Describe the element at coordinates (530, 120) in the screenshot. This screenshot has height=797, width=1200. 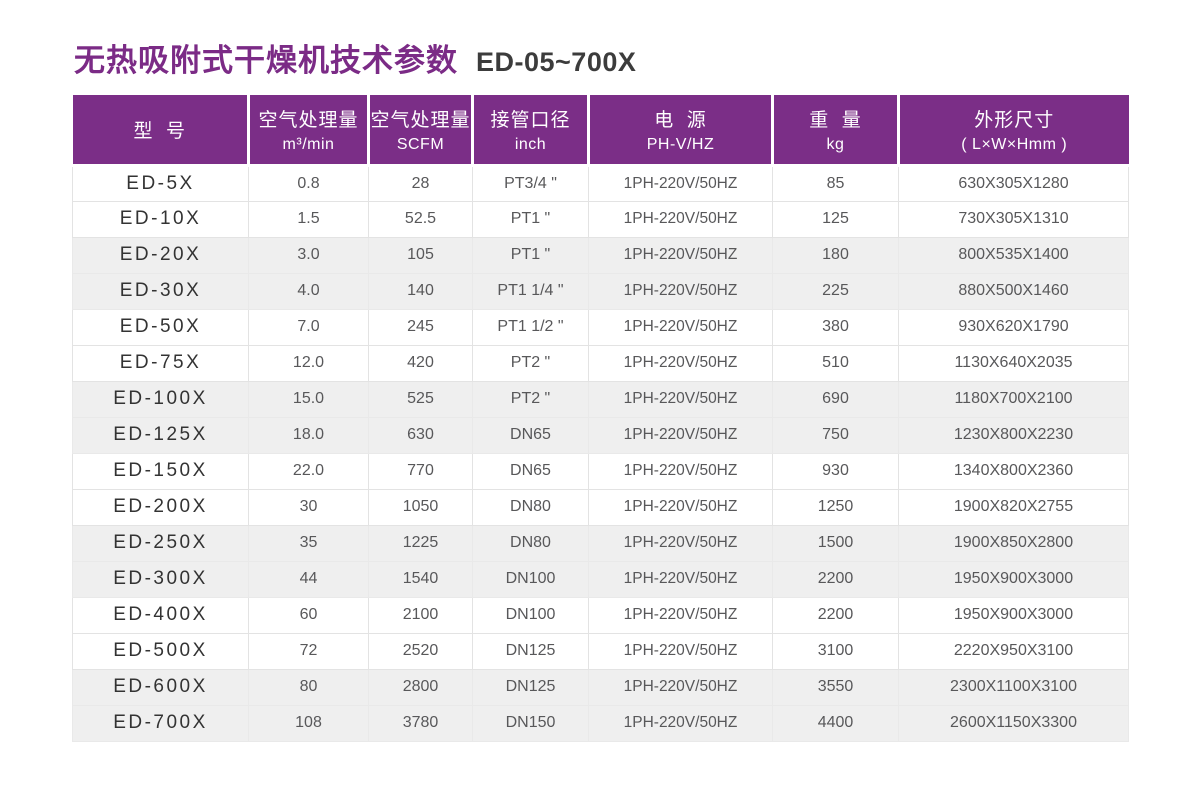
I see `header-pipe-size-label: 接管口径` at that location.